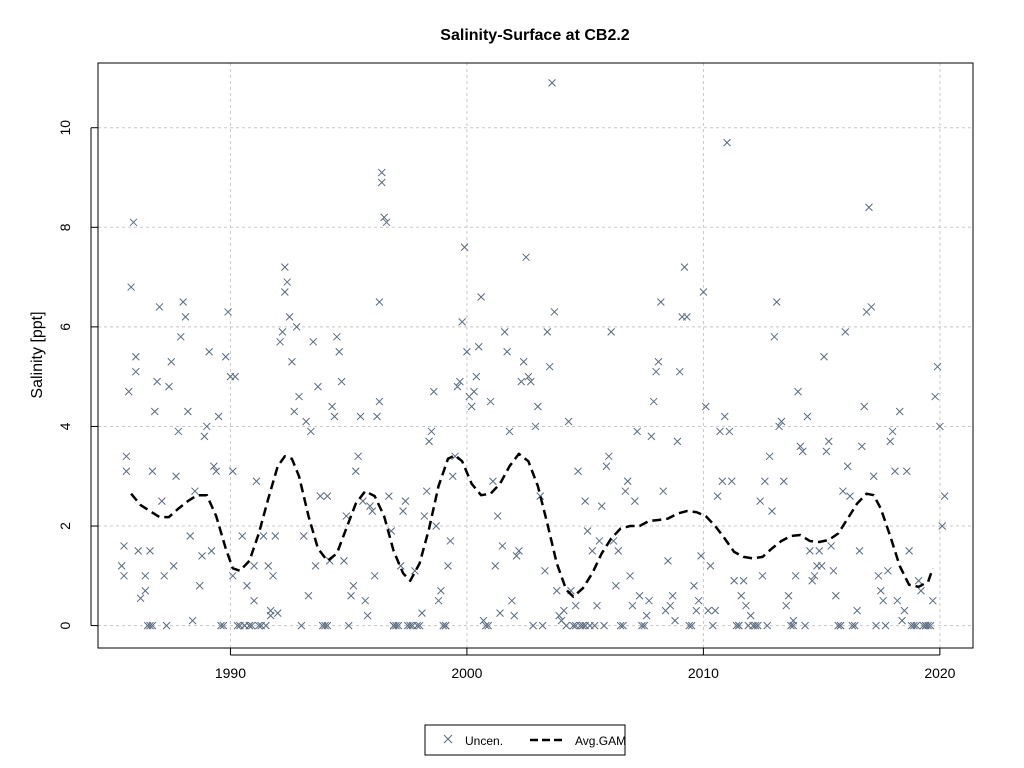 The height and width of the screenshot is (768, 1024). I want to click on y-tick-label: 10, so click(65, 128).